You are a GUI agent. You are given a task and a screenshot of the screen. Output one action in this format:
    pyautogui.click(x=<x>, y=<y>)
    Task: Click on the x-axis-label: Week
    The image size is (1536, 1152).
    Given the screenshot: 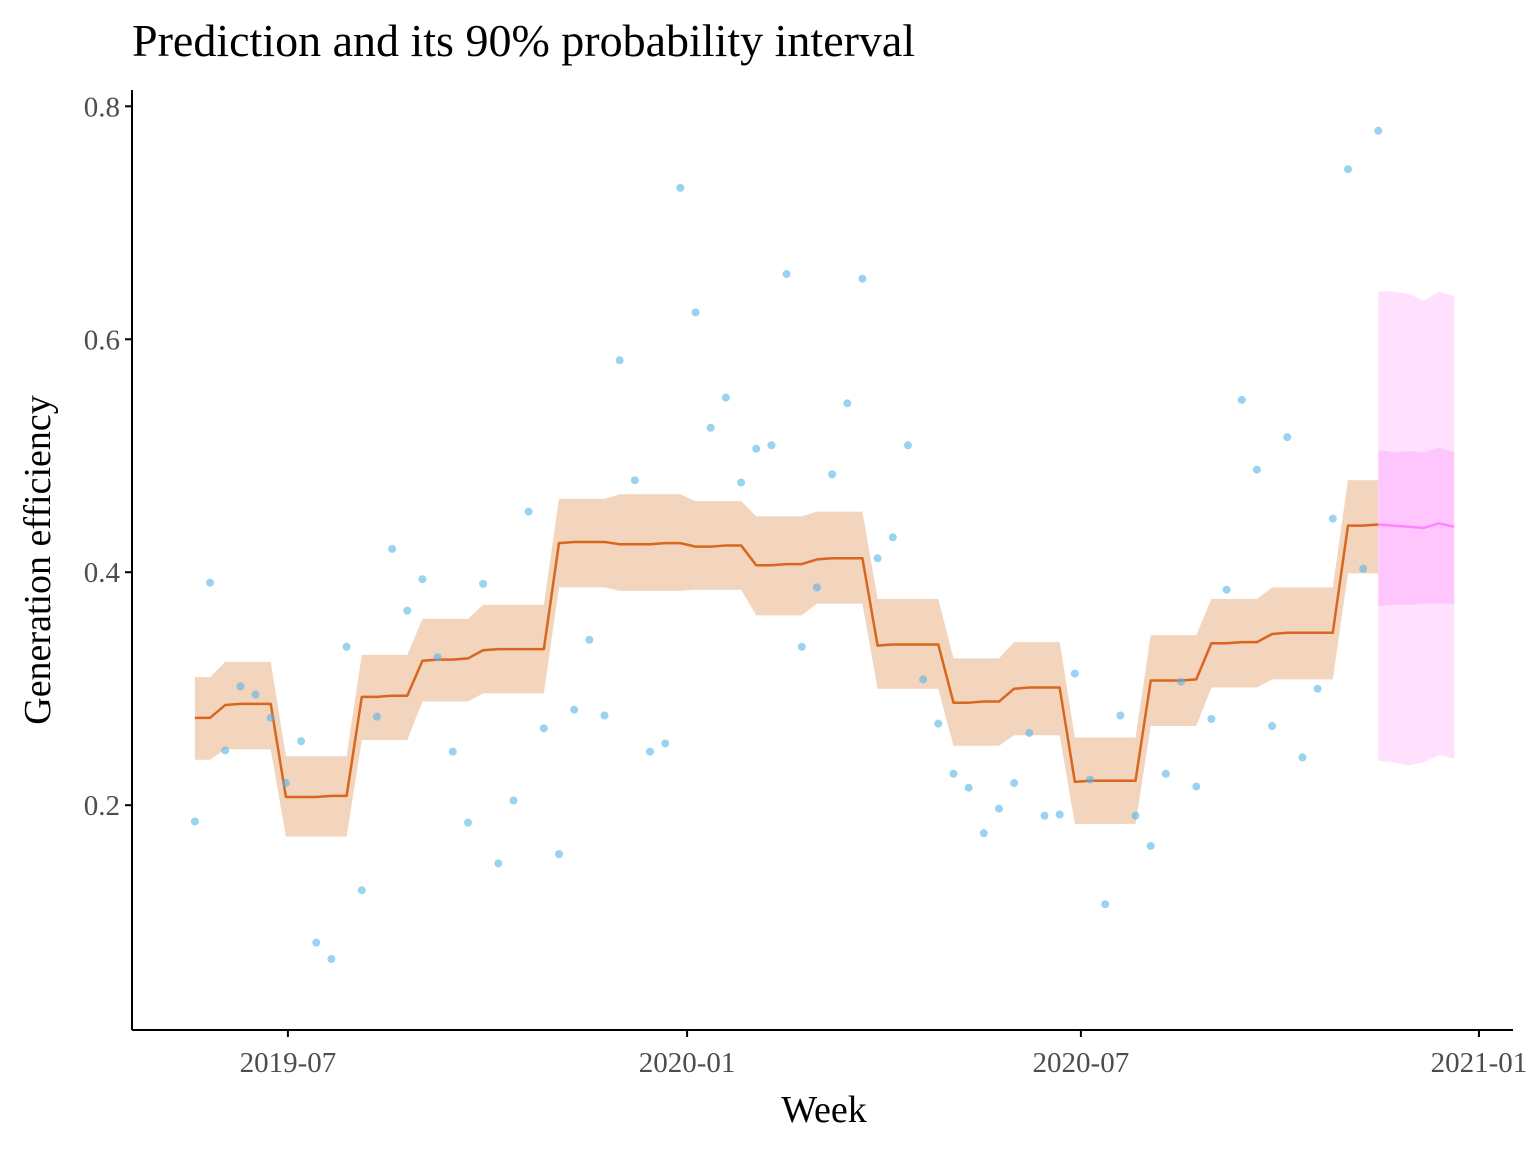 What is the action you would take?
    pyautogui.click(x=824, y=1110)
    